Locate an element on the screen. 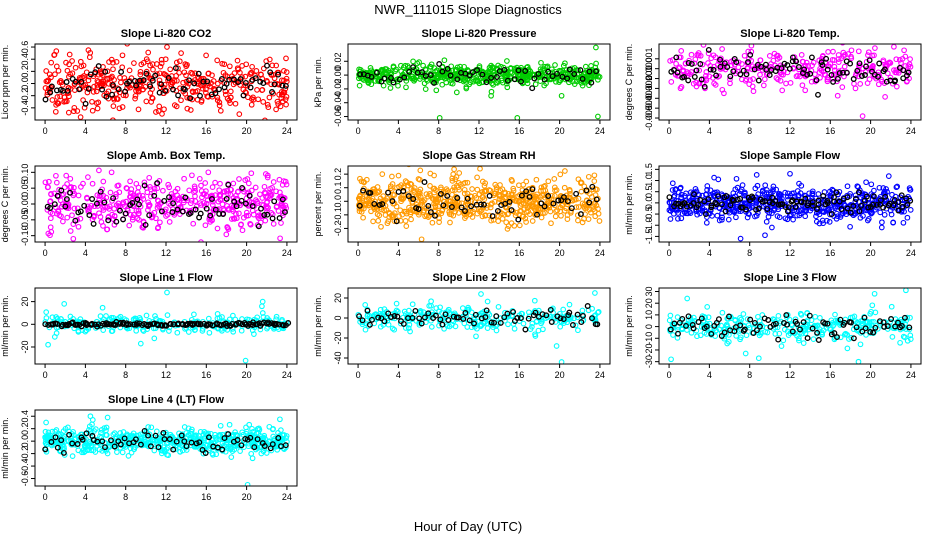  y-tick-label: 0.2 is located at coordinates (25, 71).